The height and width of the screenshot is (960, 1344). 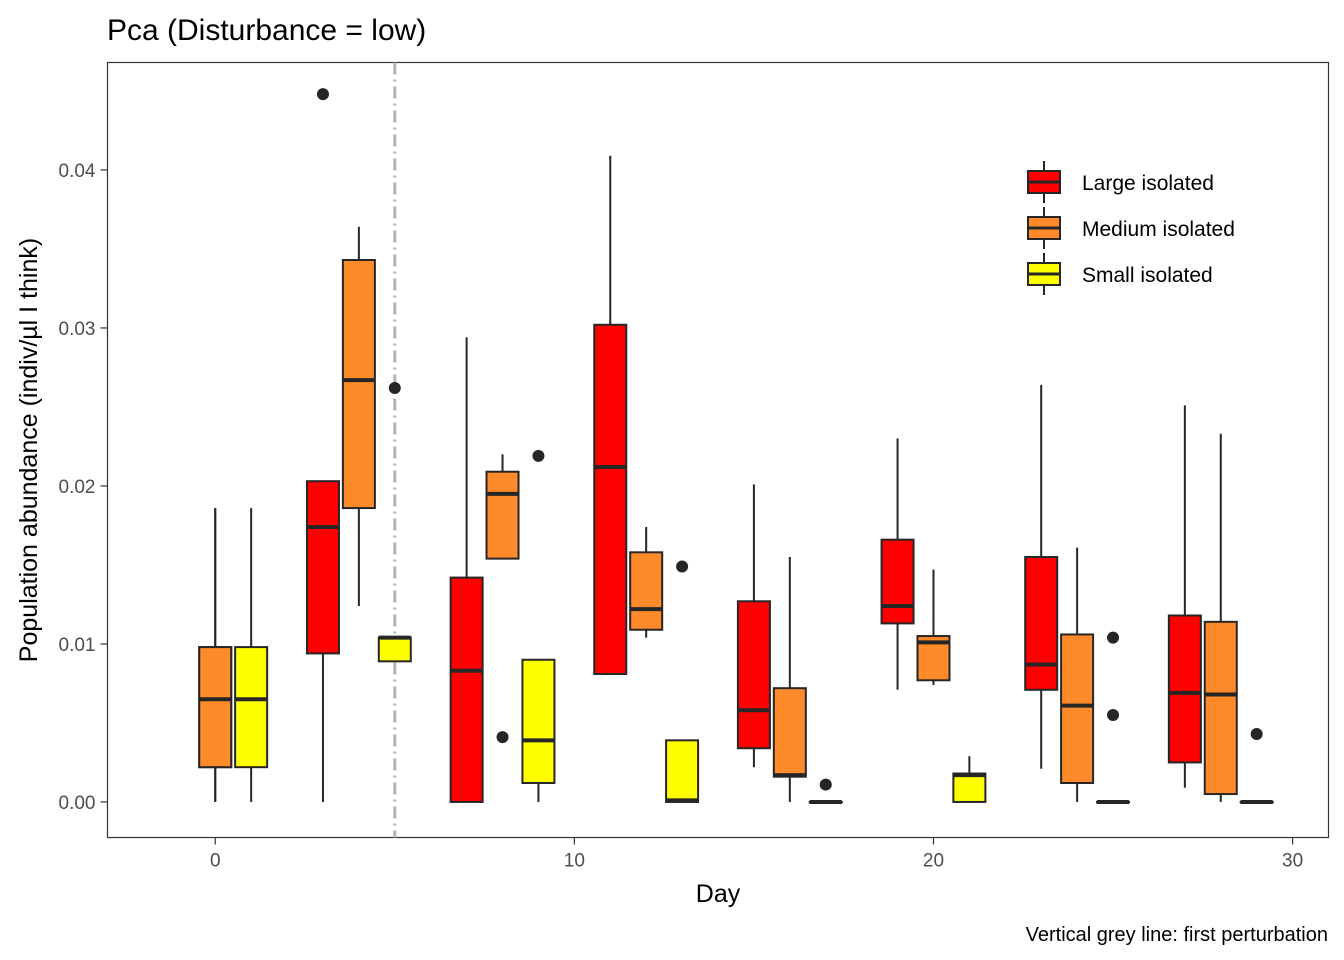 I want to click on chart-title: Pca (Disturbance = low), so click(x=266, y=30).